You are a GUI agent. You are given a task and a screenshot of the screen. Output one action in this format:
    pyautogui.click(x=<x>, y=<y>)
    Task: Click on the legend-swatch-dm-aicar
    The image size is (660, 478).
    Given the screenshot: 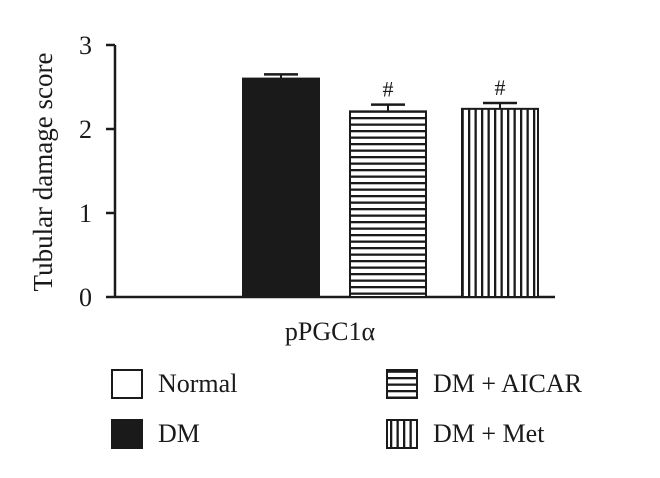 What is the action you would take?
    pyautogui.click(x=402, y=384)
    